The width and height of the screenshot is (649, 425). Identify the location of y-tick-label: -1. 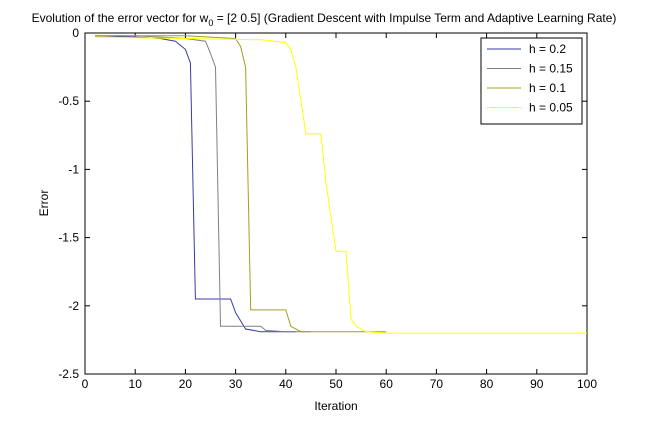
(73, 169).